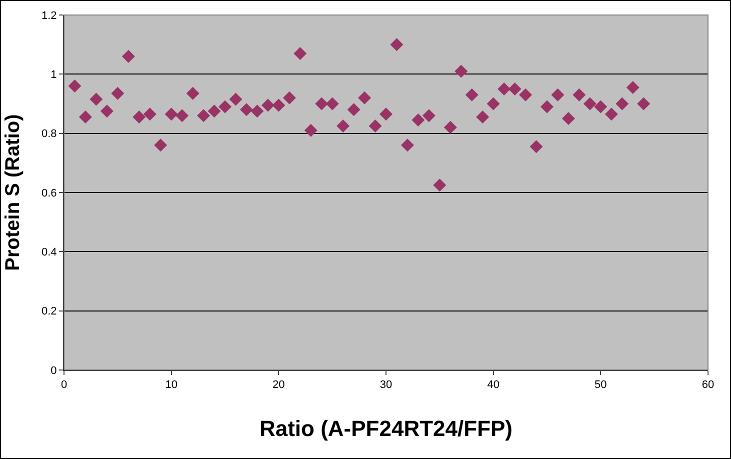 This screenshot has width=731, height=459. Describe the element at coordinates (53, 370) in the screenshot. I see `y-tick-label: 0` at that location.